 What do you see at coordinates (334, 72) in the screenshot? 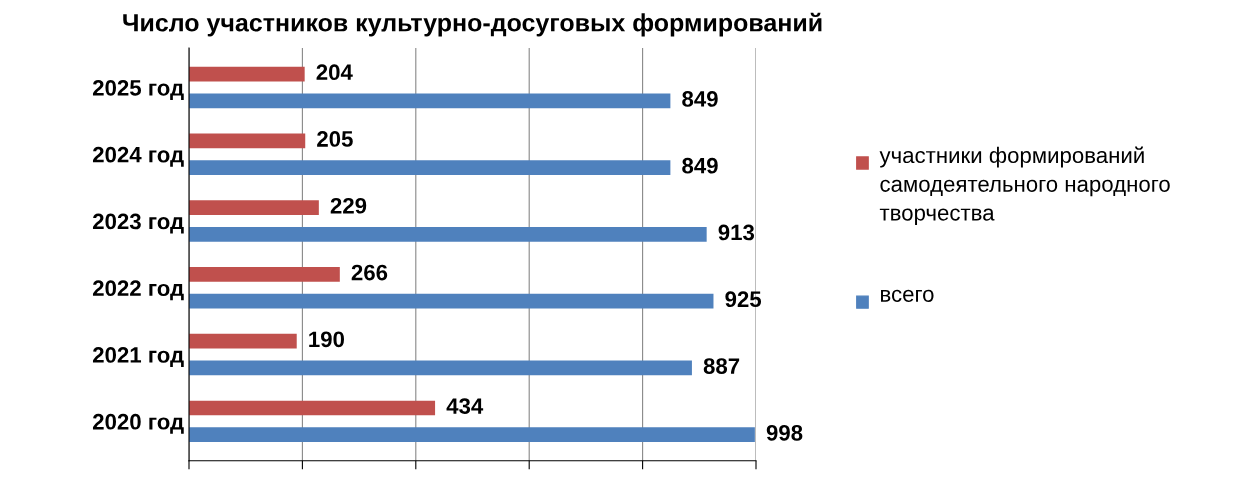
I see `data-label: 204` at bounding box center [334, 72].